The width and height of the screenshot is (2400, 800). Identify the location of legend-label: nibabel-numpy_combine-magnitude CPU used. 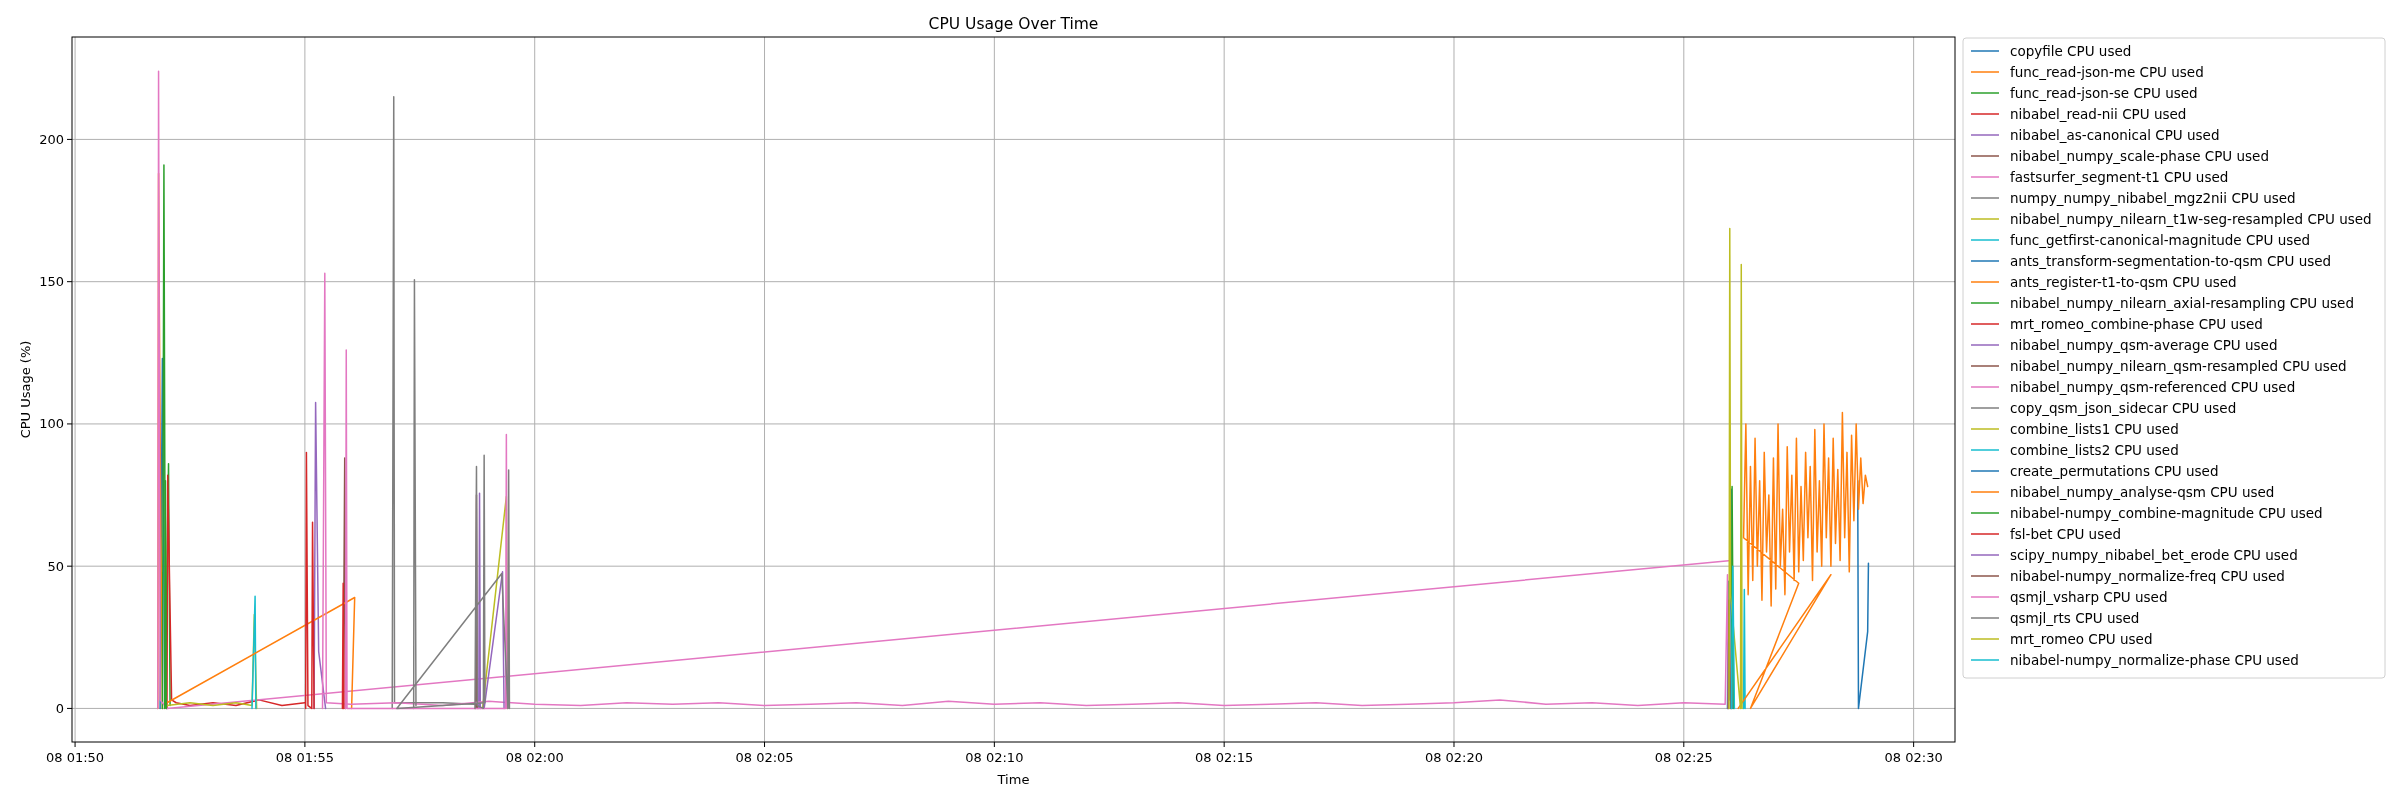
(2166, 512).